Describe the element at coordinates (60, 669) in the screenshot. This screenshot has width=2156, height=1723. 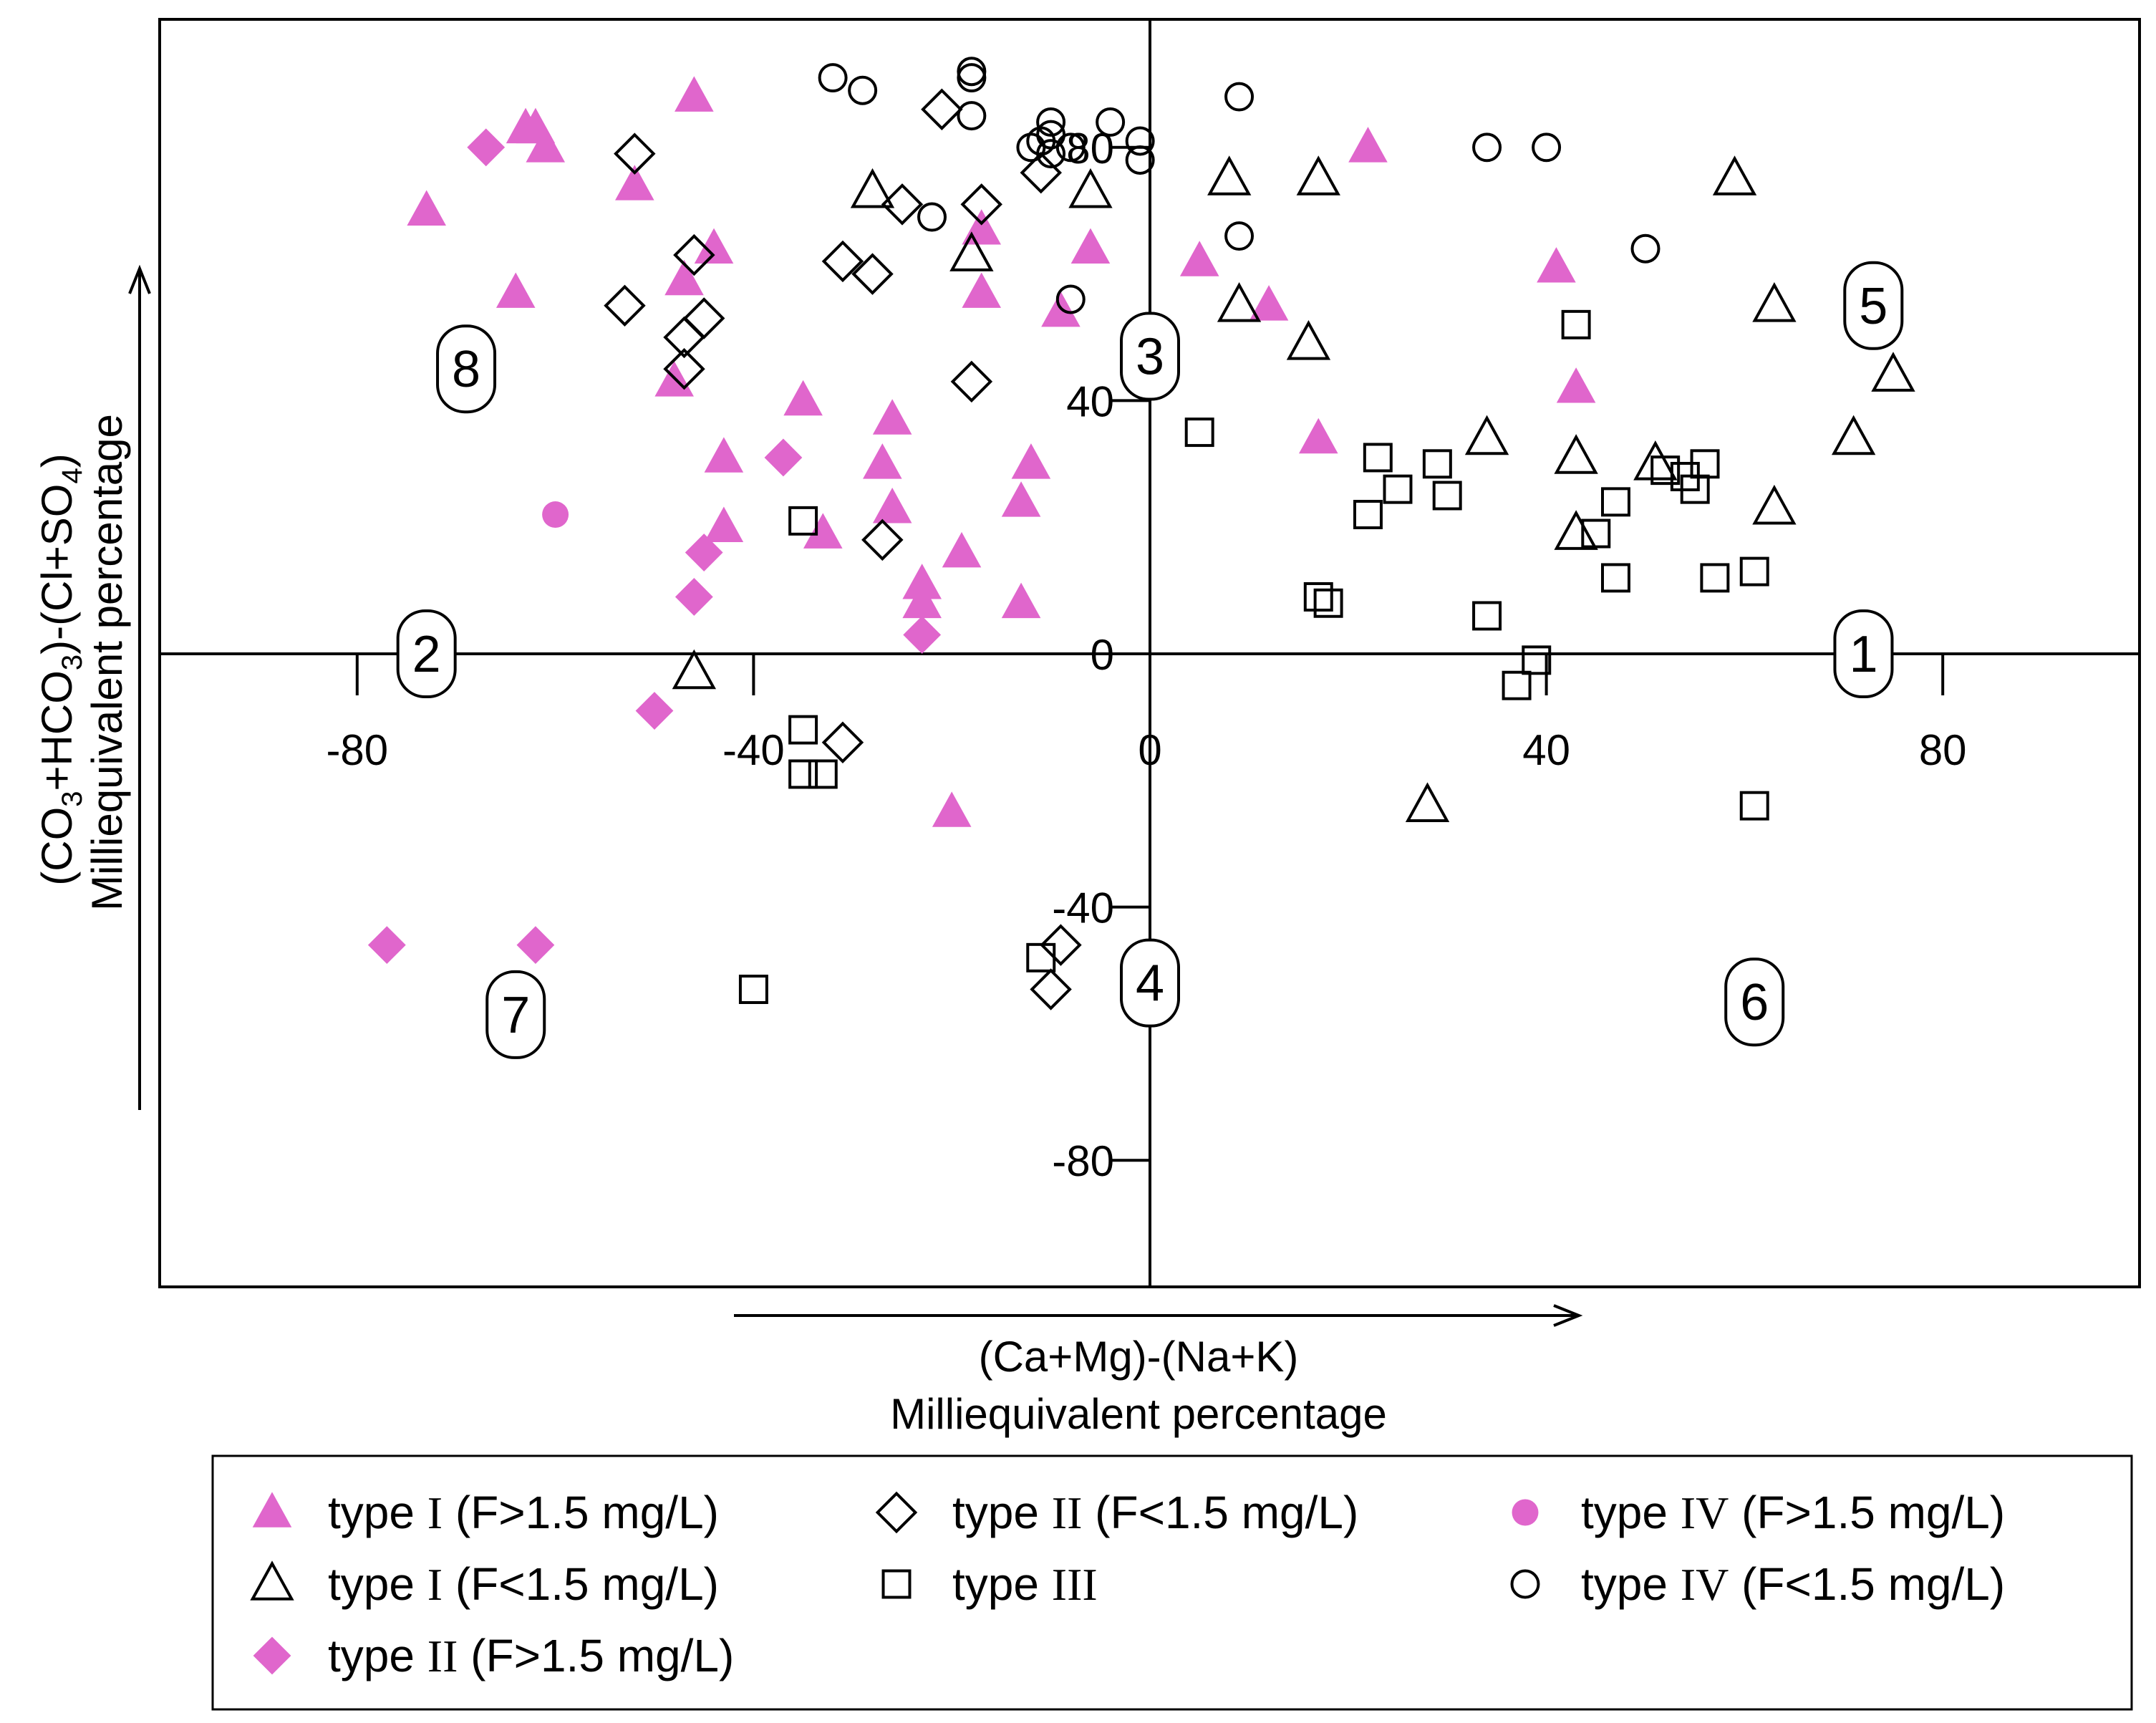
I see `y-axis-label-line1: (CO3+HCO3)-(Cl+SO4)` at that location.